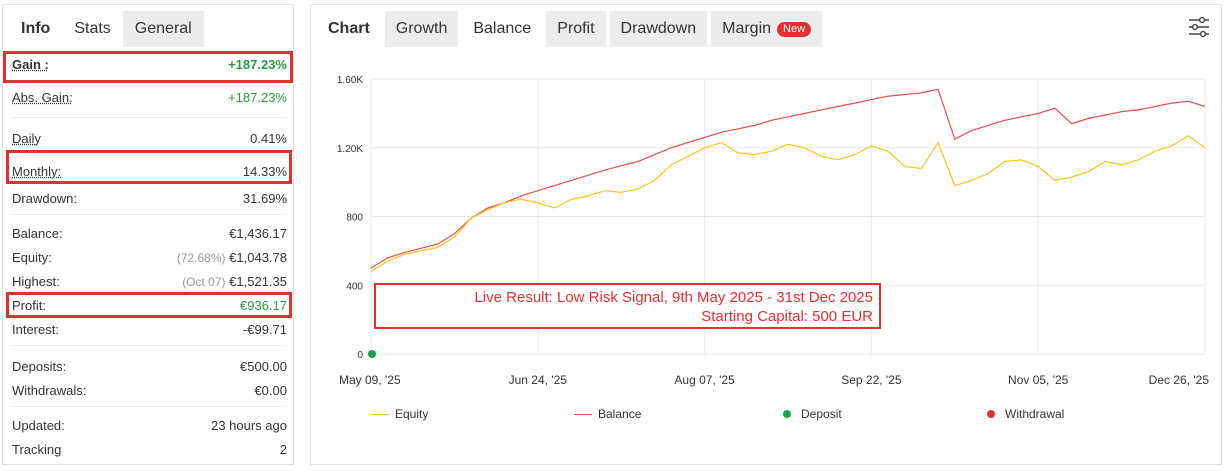 The image size is (1227, 476). I want to click on legend-equity: Equity, so click(399, 414).